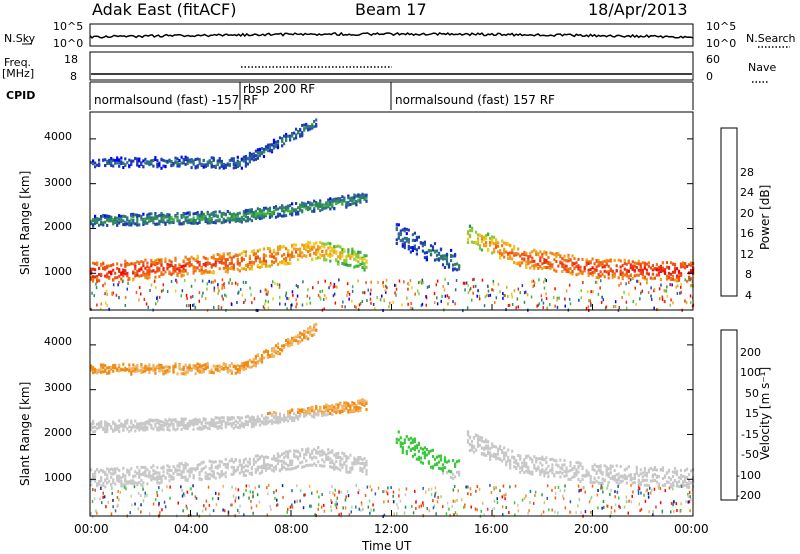 The image size is (800, 554). Describe the element at coordinates (58, 341) in the screenshot. I see `velocity-ytick: 4000` at that location.